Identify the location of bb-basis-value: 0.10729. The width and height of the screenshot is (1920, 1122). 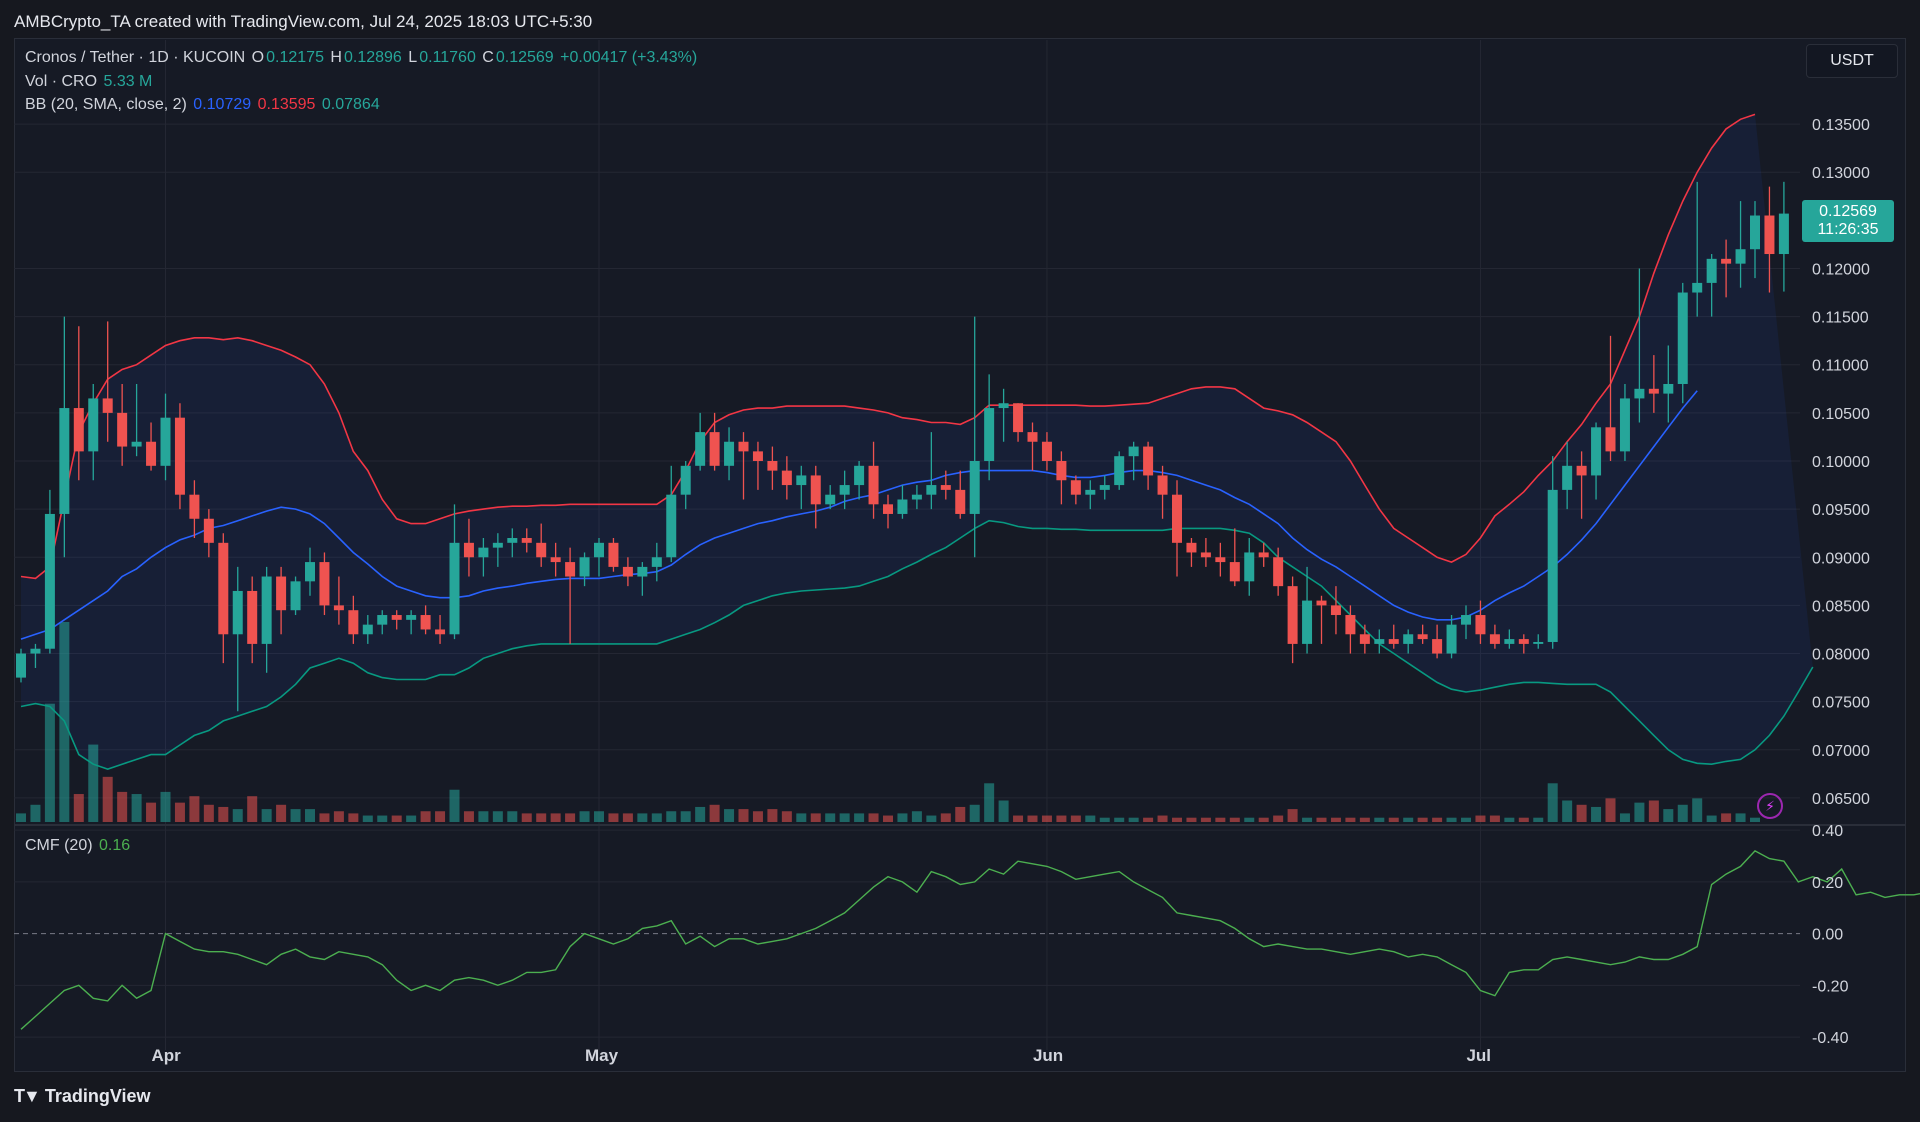
(222, 104).